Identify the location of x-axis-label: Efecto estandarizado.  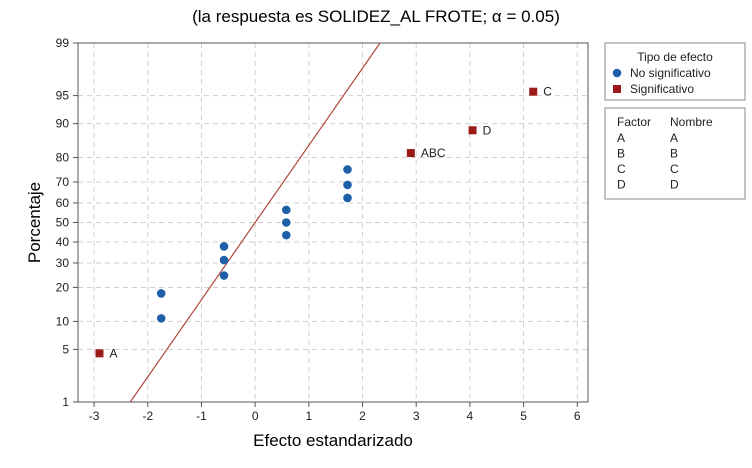
(333, 440).